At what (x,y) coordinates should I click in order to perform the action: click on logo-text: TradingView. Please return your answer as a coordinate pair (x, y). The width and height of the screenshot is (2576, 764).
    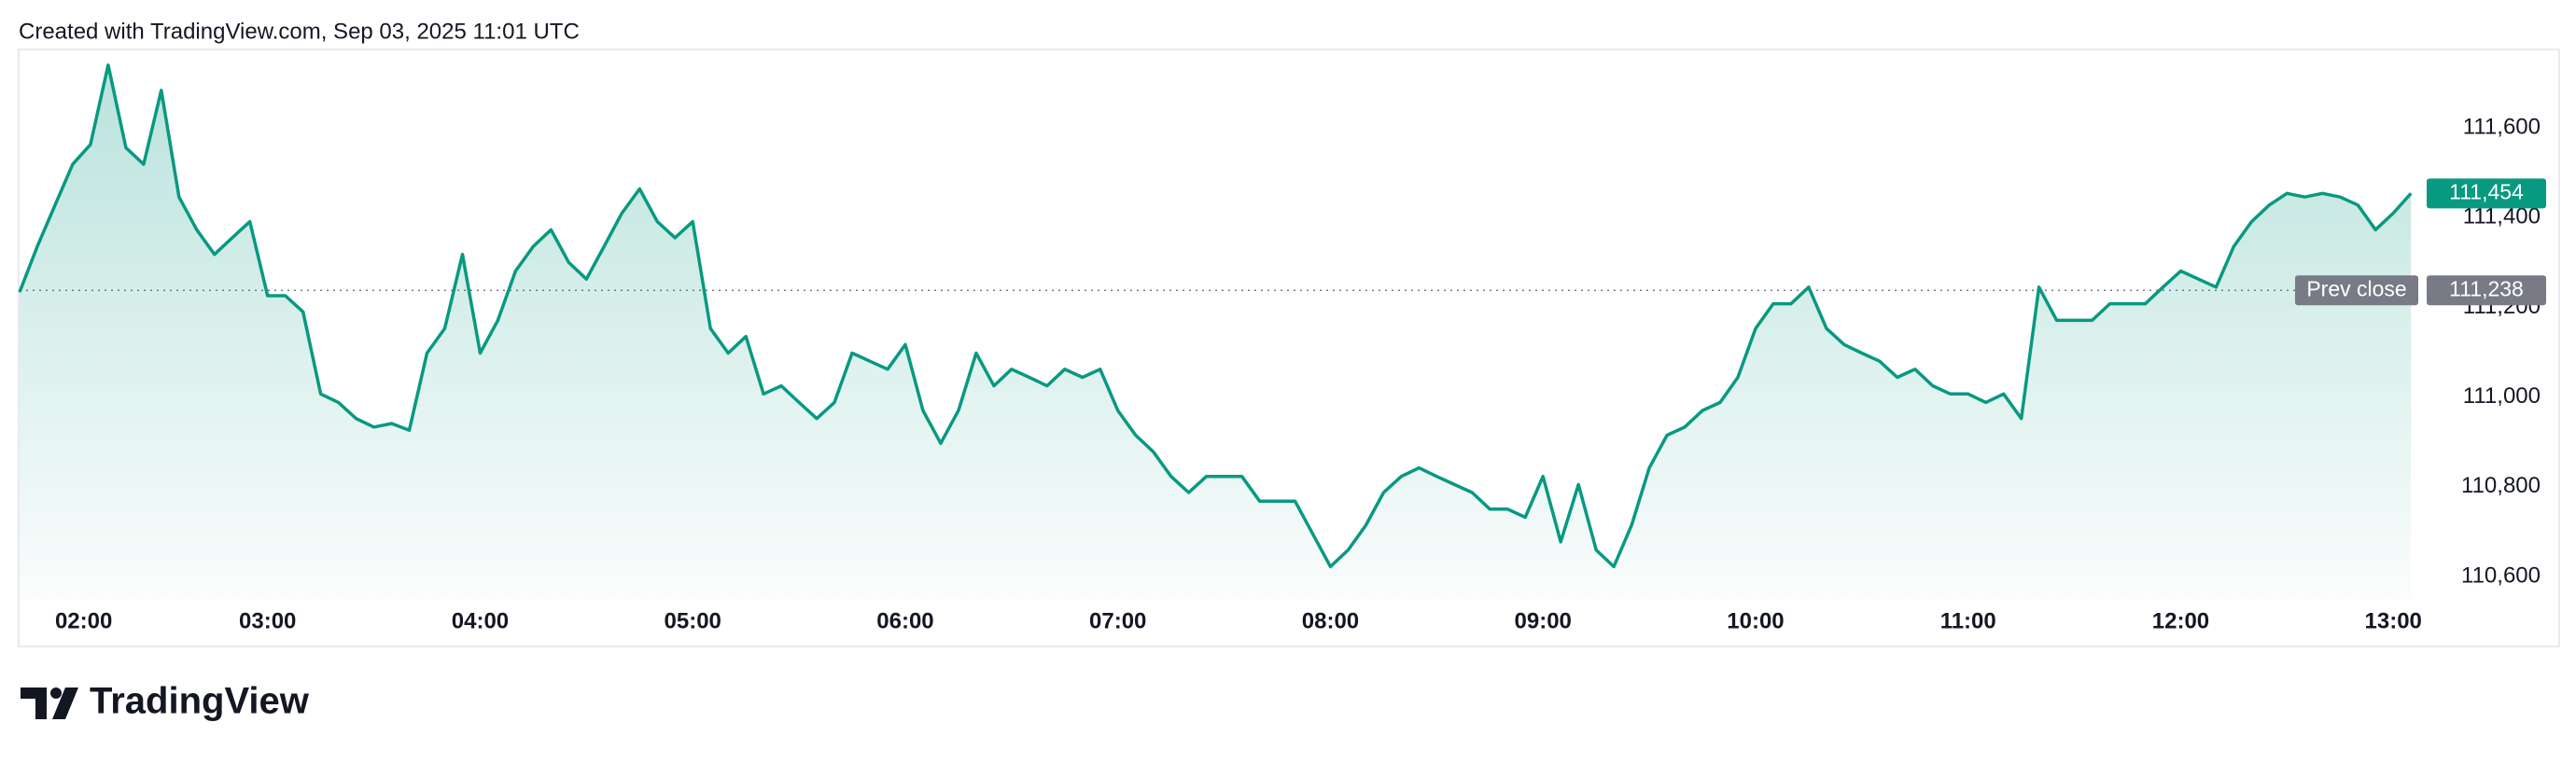
    Looking at the image, I should click on (200, 701).